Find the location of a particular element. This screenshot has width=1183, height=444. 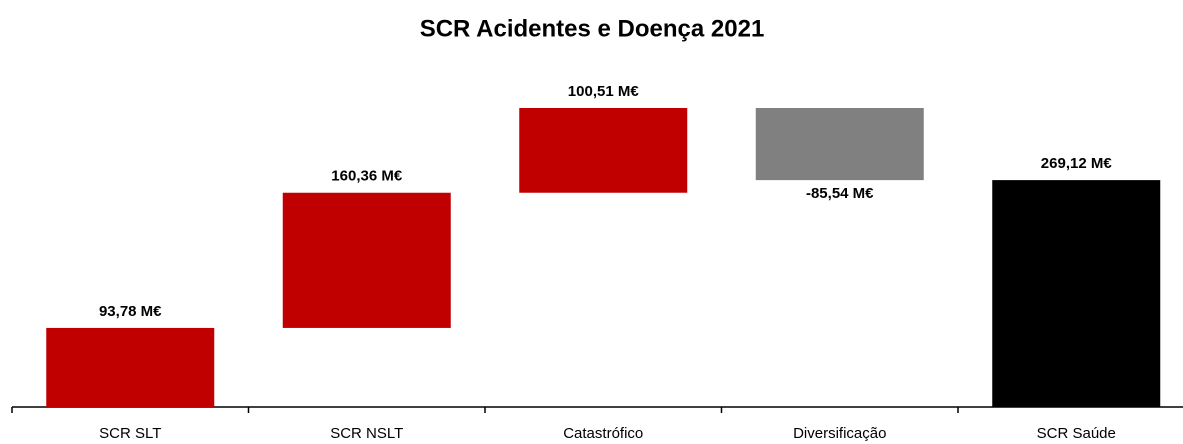

value-label: 93,78 M€ is located at coordinates (130, 311).